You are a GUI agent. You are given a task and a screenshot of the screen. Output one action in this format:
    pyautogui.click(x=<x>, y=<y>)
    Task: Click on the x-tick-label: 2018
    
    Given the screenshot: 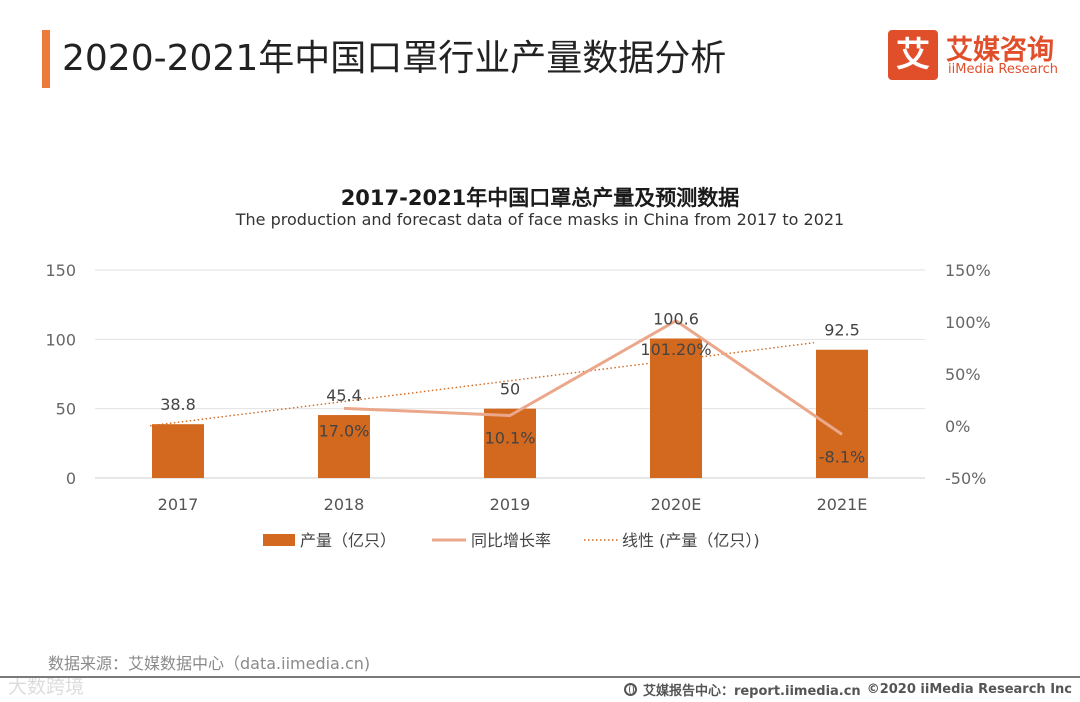 What is the action you would take?
    pyautogui.click(x=344, y=504)
    